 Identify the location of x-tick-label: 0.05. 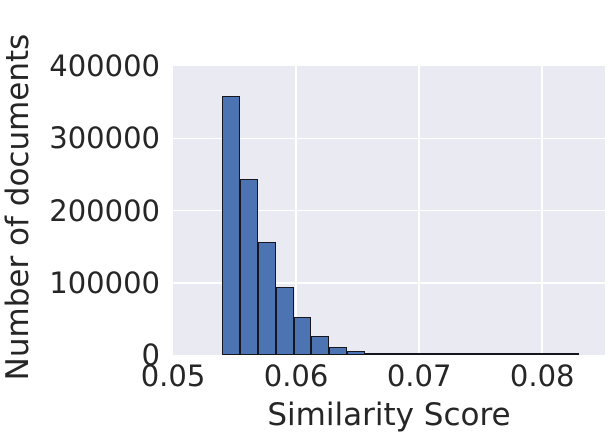
(173, 376).